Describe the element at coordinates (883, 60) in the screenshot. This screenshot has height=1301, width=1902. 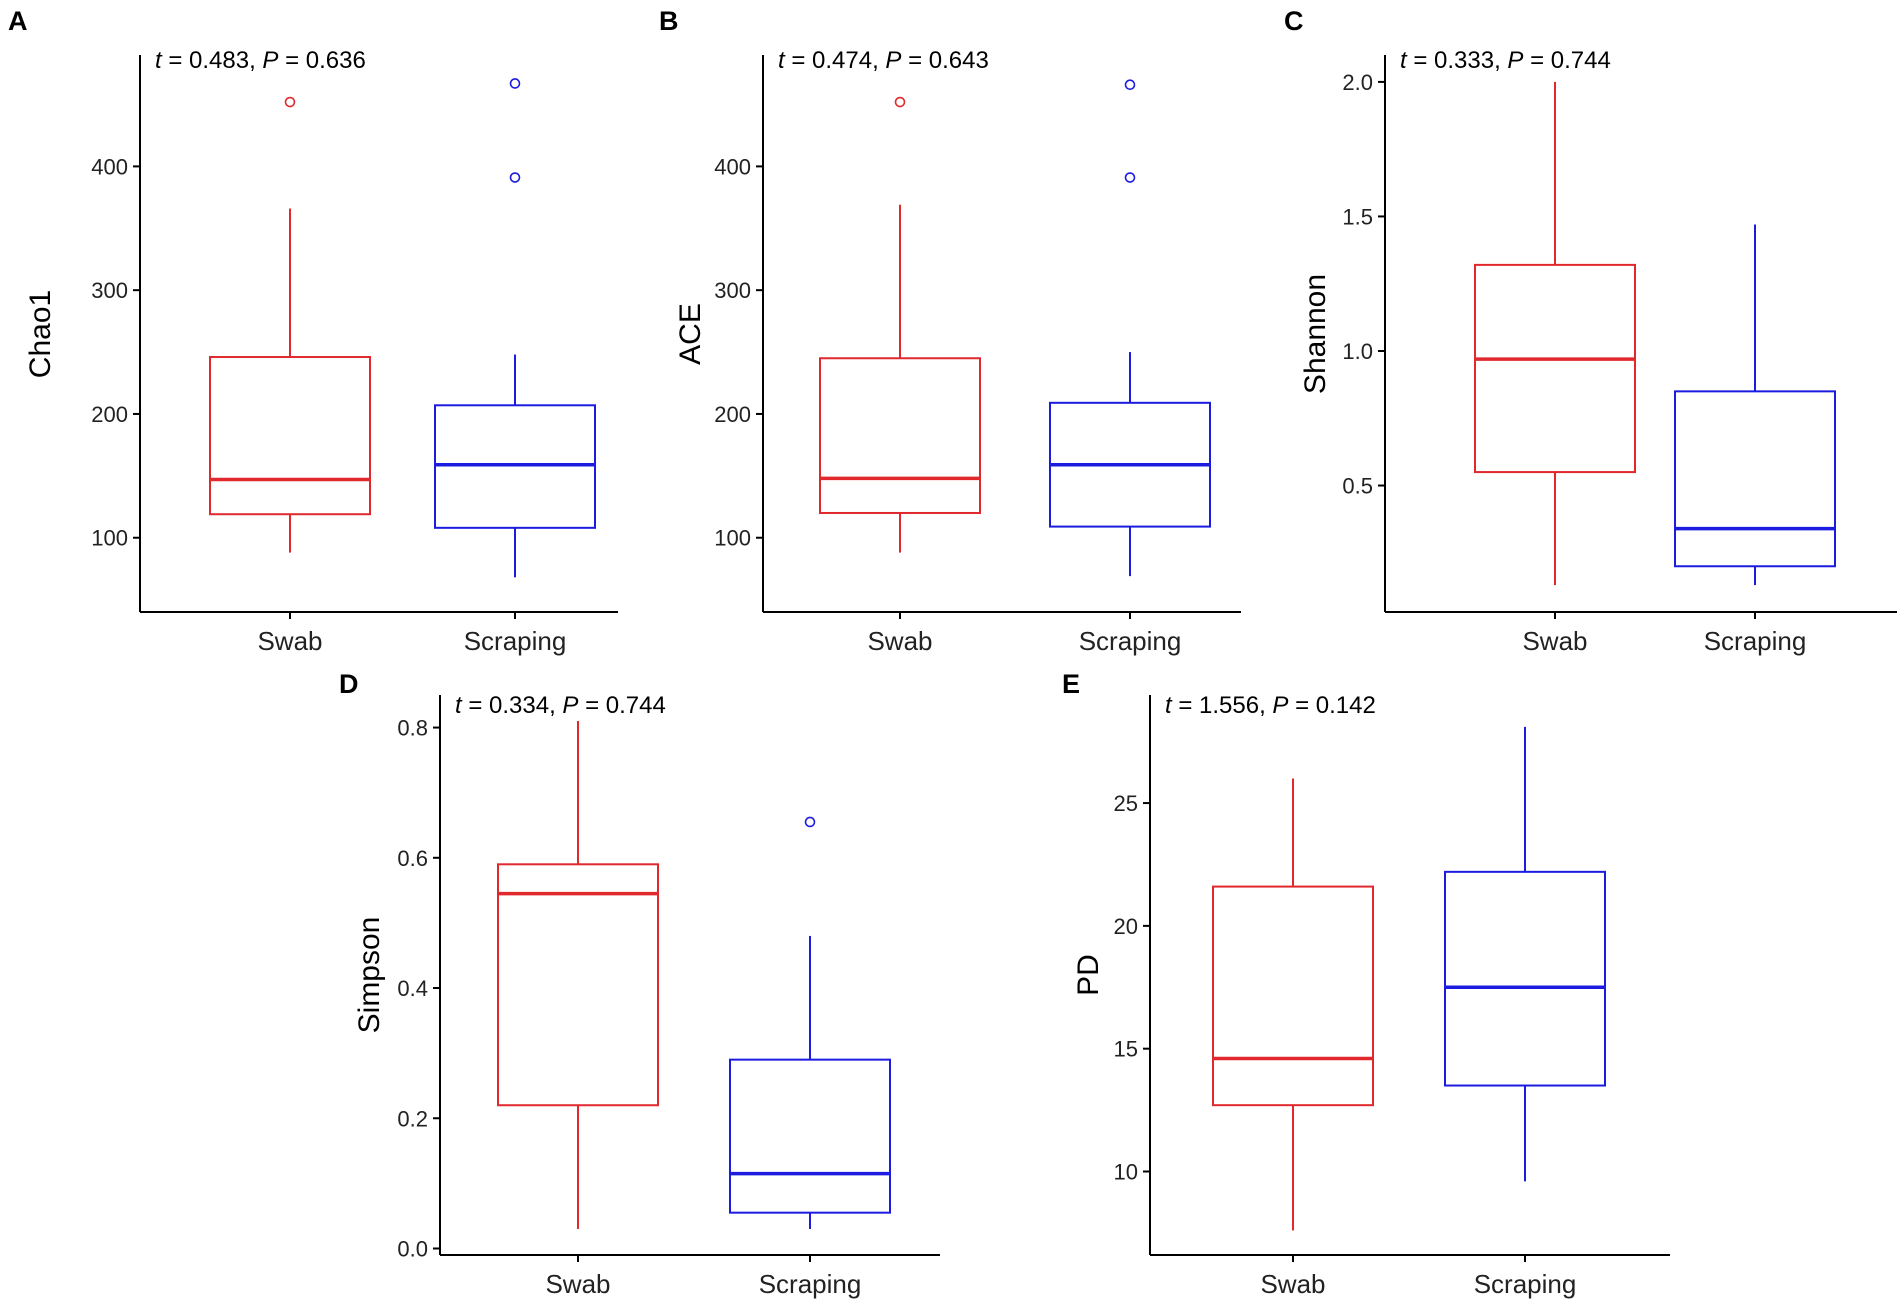
I see `stat-annotation: t = 0.474, P = 0.643` at that location.